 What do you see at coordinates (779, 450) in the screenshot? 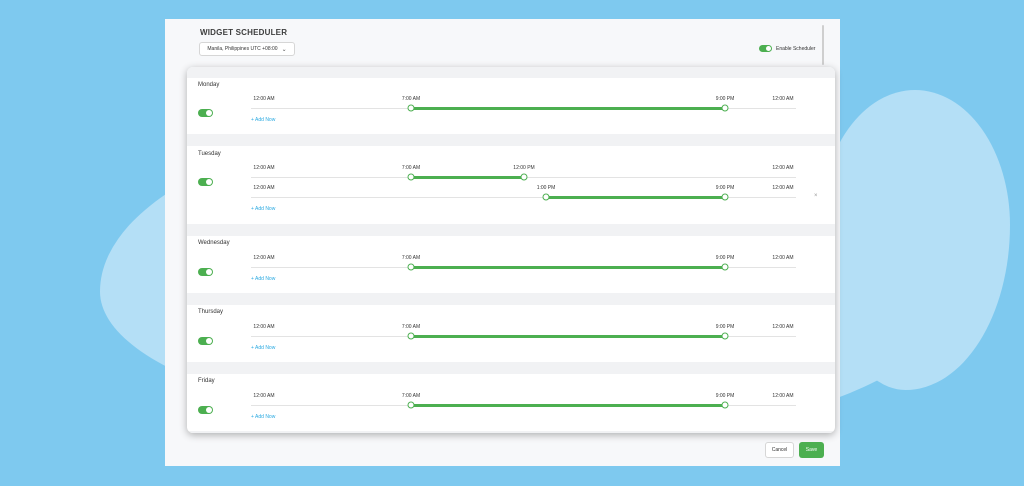
I see `cancel-button: Cancel` at bounding box center [779, 450].